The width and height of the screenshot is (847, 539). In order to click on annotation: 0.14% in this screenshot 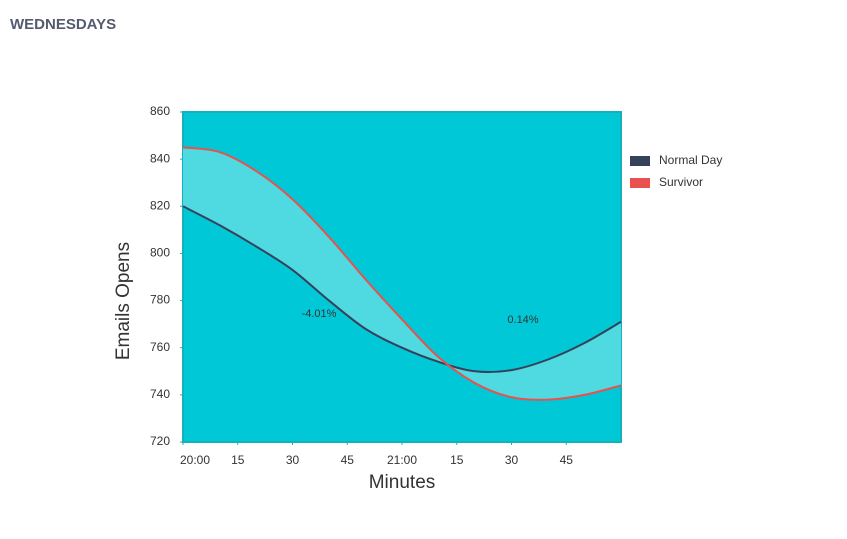, I will do `click(522, 320)`.